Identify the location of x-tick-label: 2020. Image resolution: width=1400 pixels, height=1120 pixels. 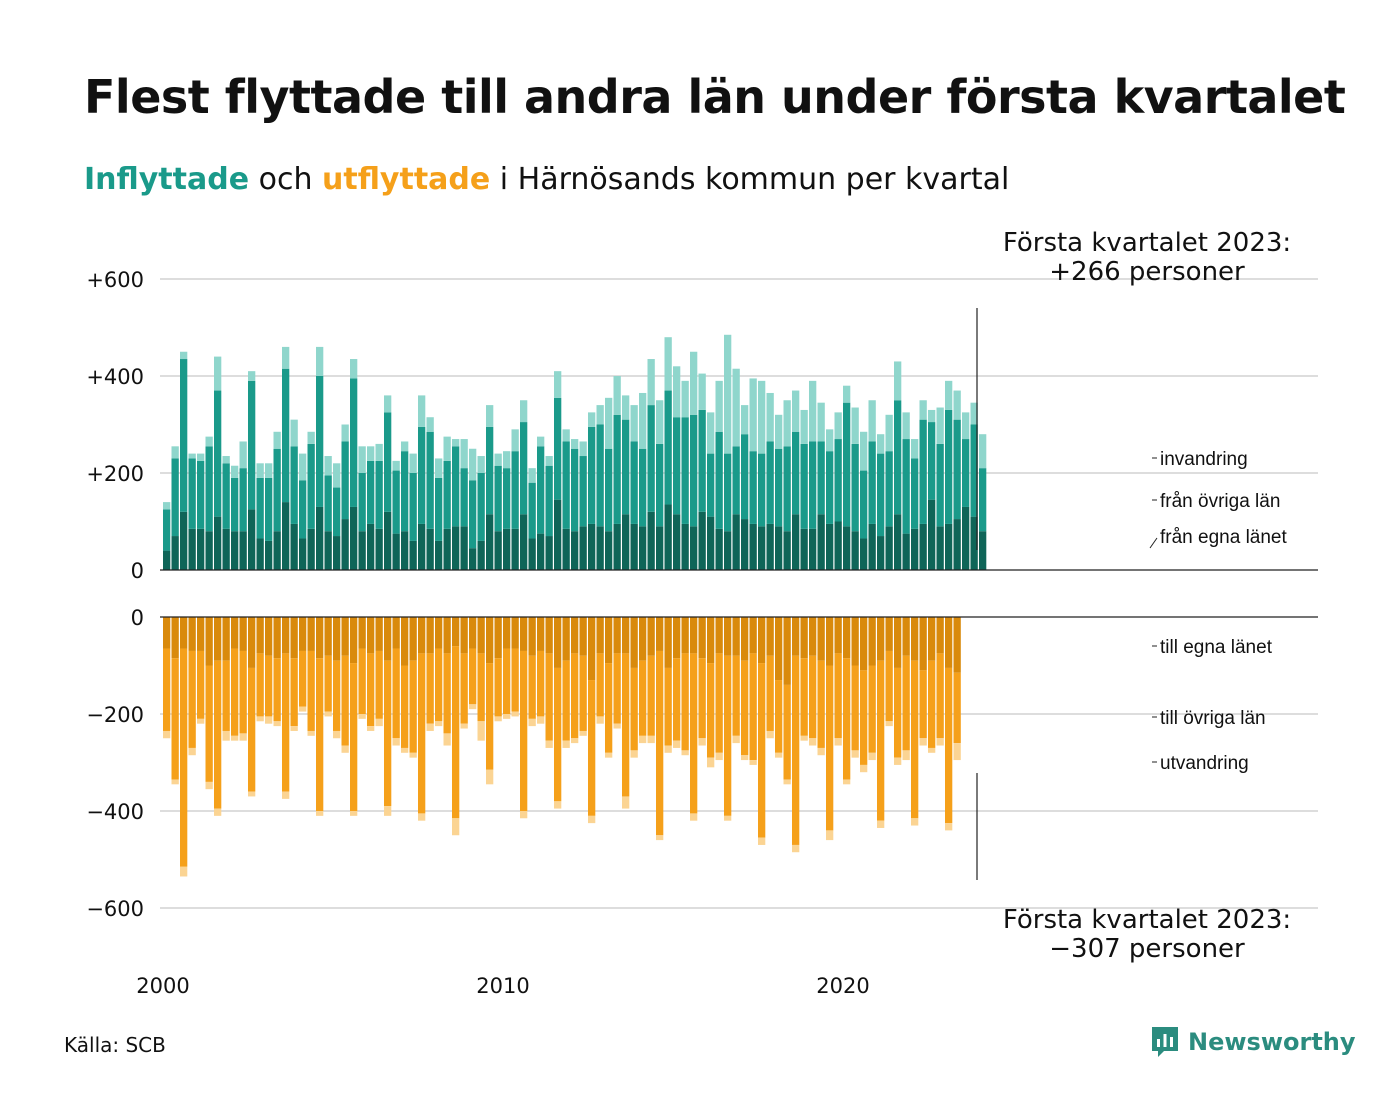
(842, 986).